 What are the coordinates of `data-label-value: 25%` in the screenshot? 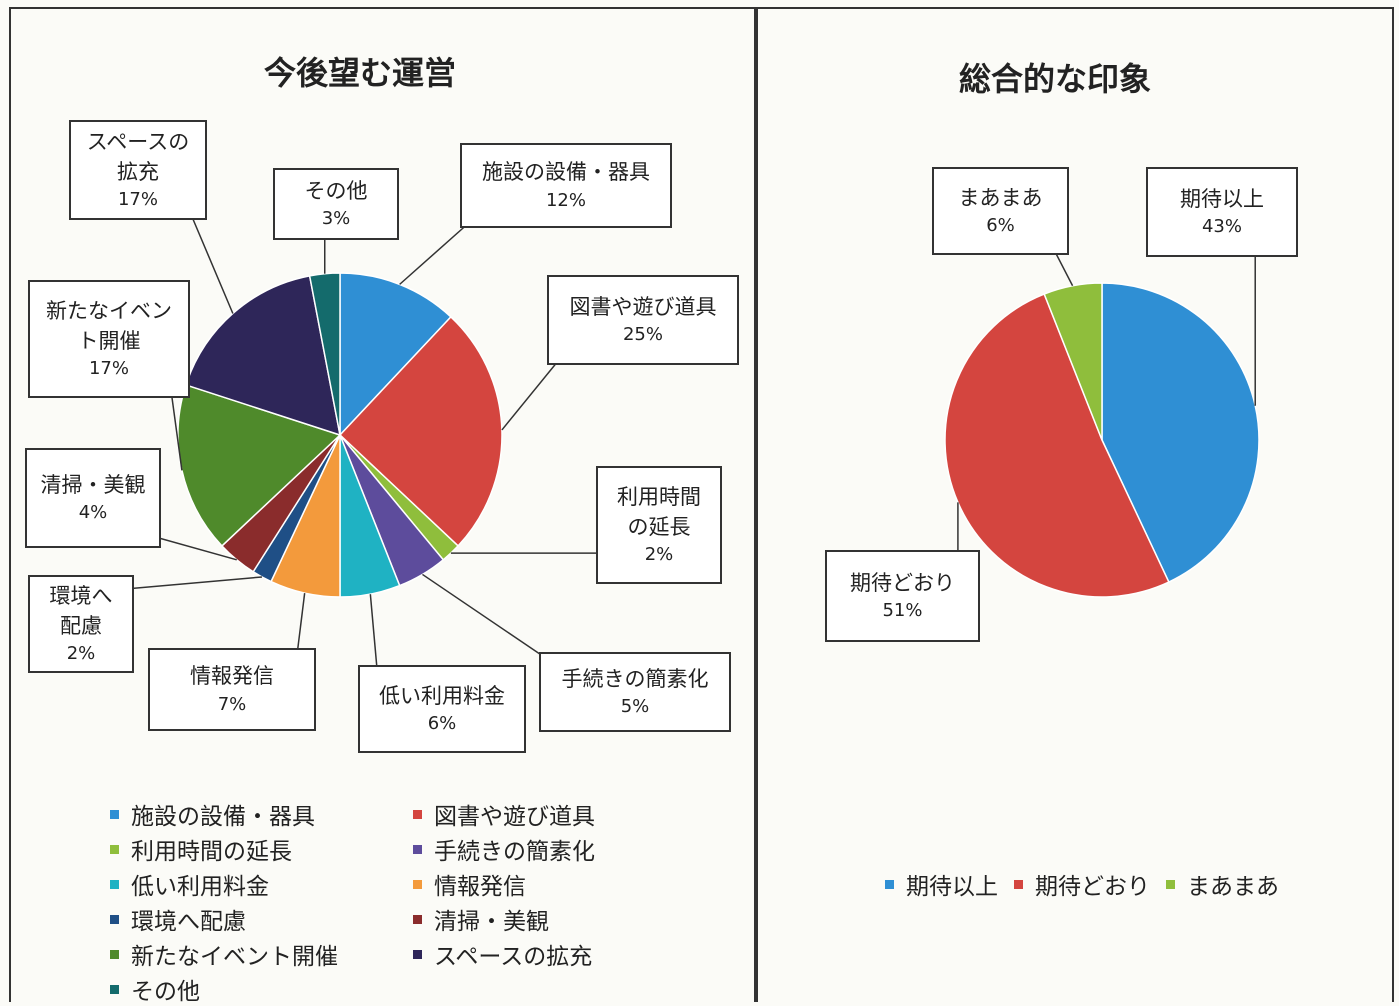 It's located at (642, 335).